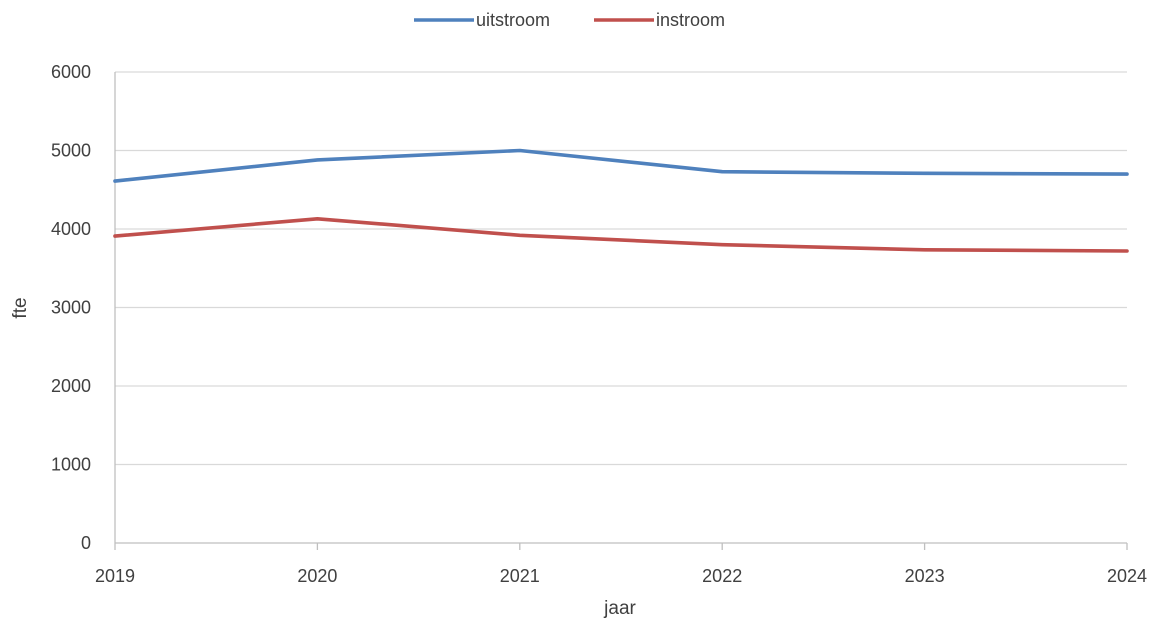 The image size is (1158, 625). What do you see at coordinates (115, 576) in the screenshot?
I see `x-tick-label: 2019` at bounding box center [115, 576].